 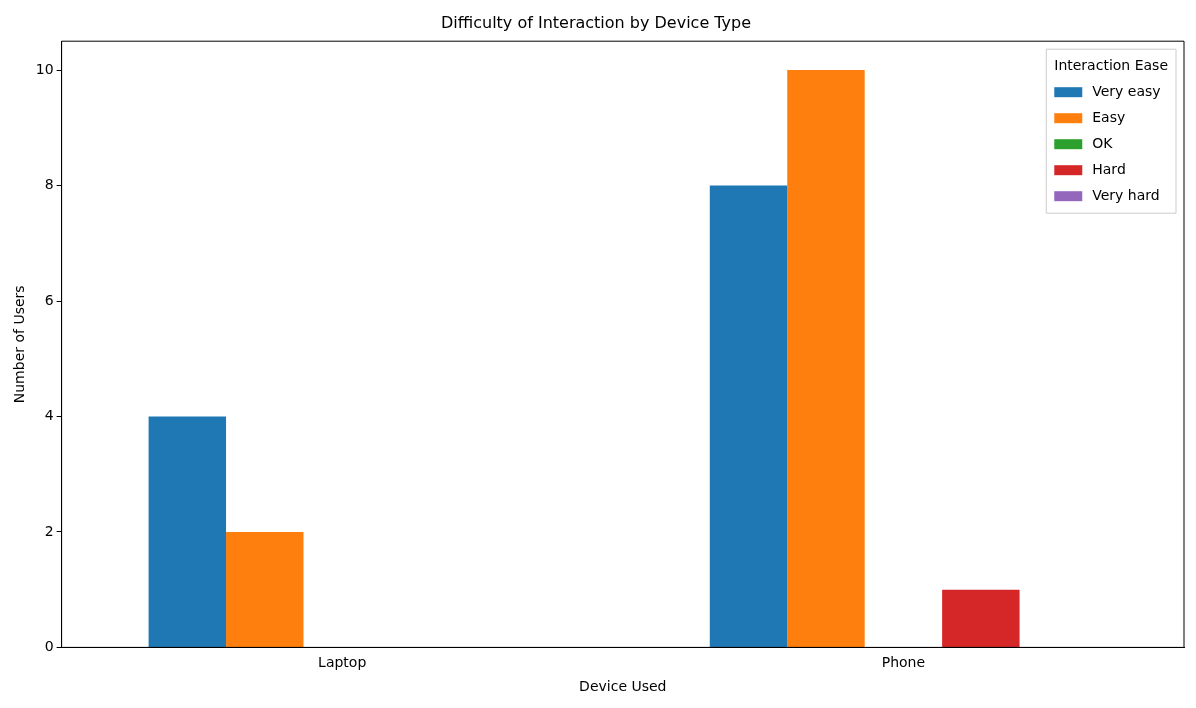 What do you see at coordinates (49, 530) in the screenshot?
I see `y-tick-label: 2` at bounding box center [49, 530].